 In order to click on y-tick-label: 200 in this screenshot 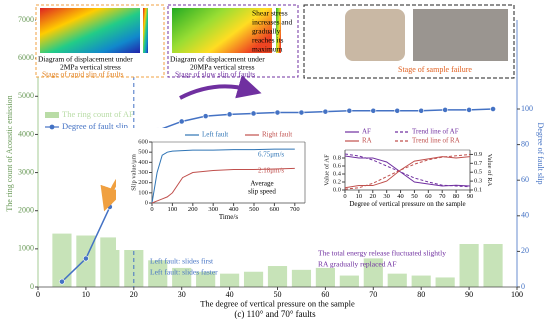, I will do `click(143, 182)`.